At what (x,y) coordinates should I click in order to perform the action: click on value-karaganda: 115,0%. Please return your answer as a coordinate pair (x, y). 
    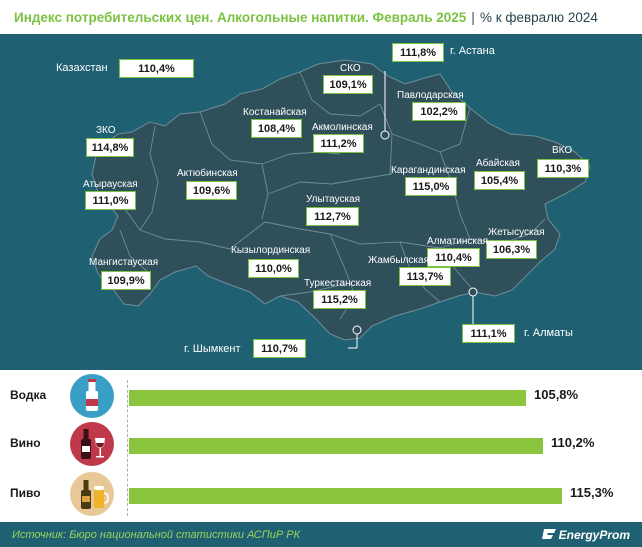
    Looking at the image, I should click on (431, 186).